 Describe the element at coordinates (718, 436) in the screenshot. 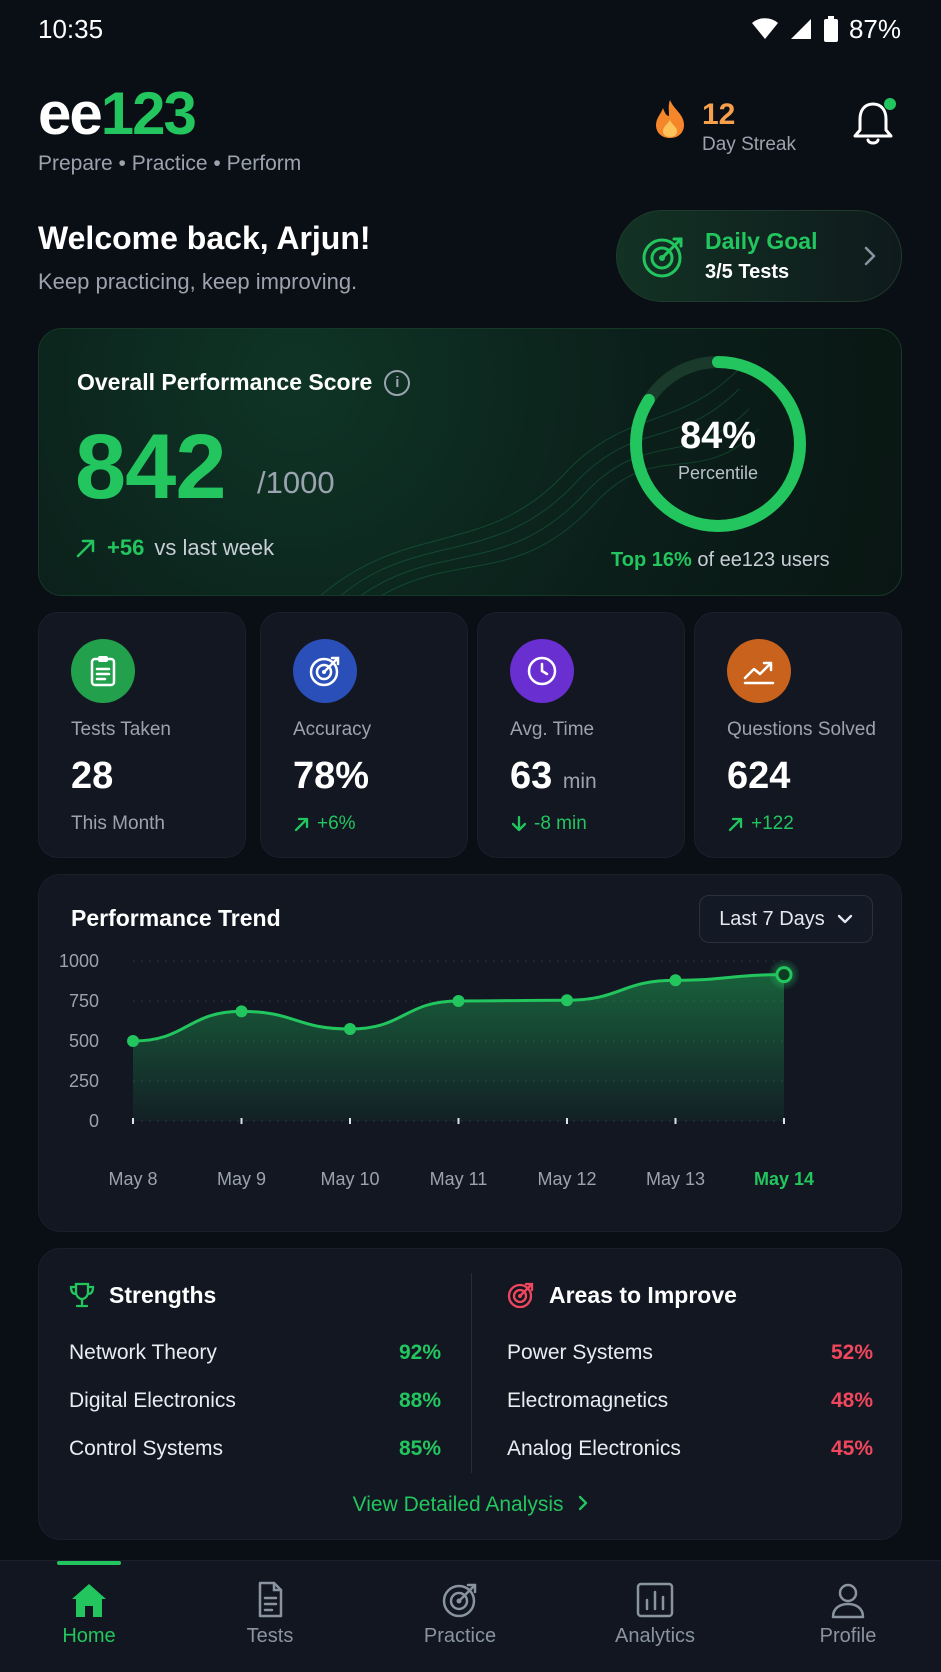

I see `percentile-value: 84%` at that location.